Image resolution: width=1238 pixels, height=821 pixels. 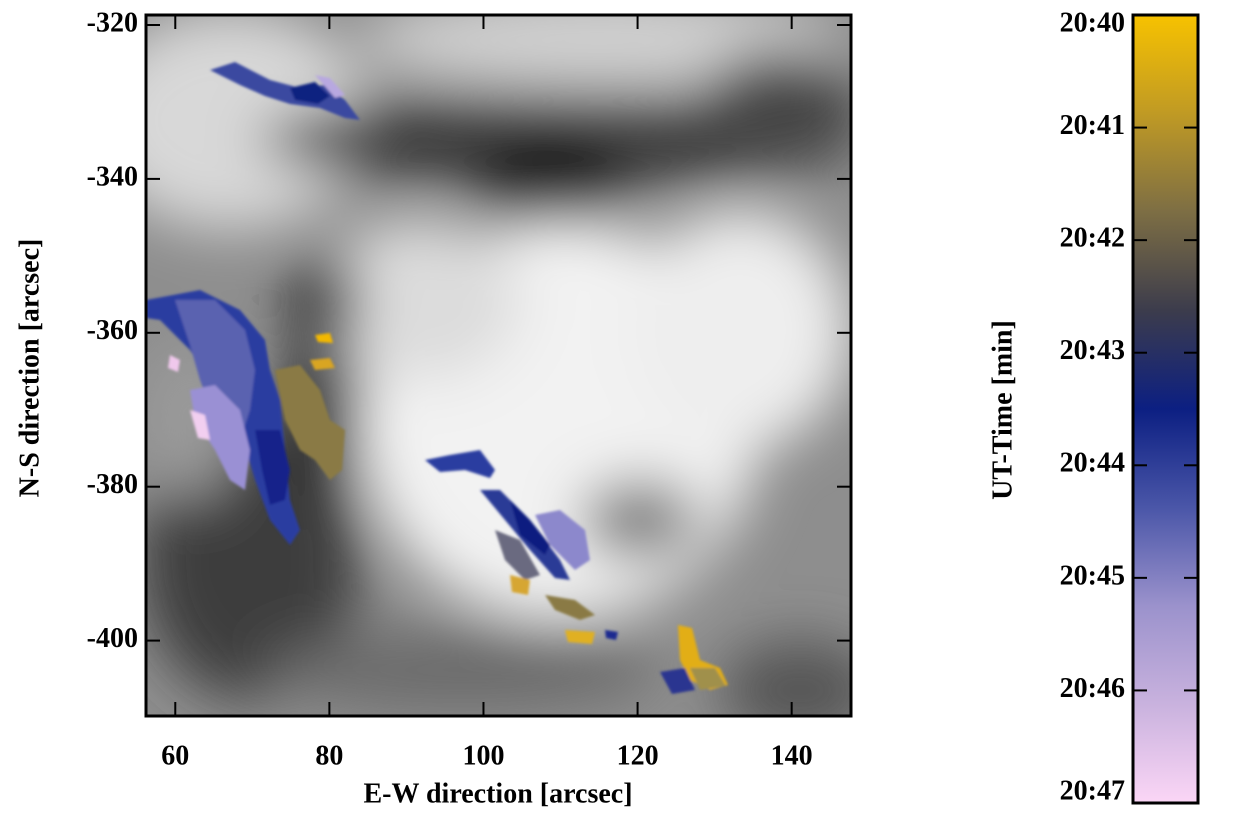 What do you see at coordinates (112, 484) in the screenshot?
I see `y-tick-label: -380` at bounding box center [112, 484].